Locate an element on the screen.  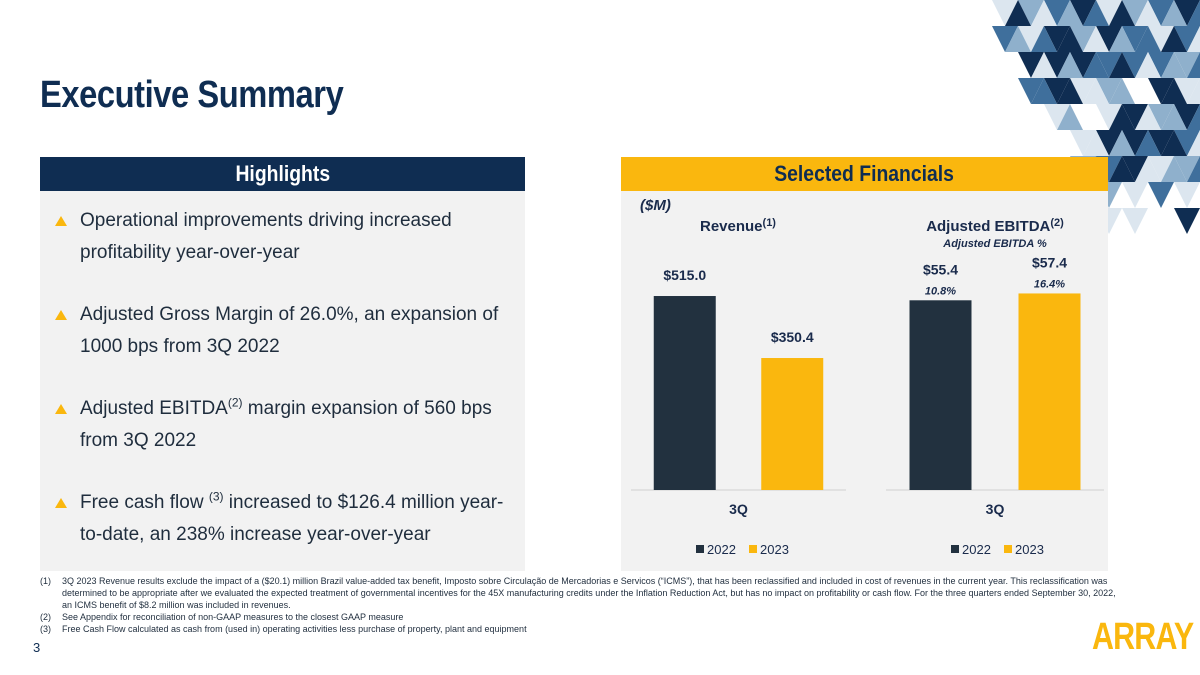
bullet-text-cont: margin expansion of 560 bps from 3Q 2022 is located at coordinates (286, 424).